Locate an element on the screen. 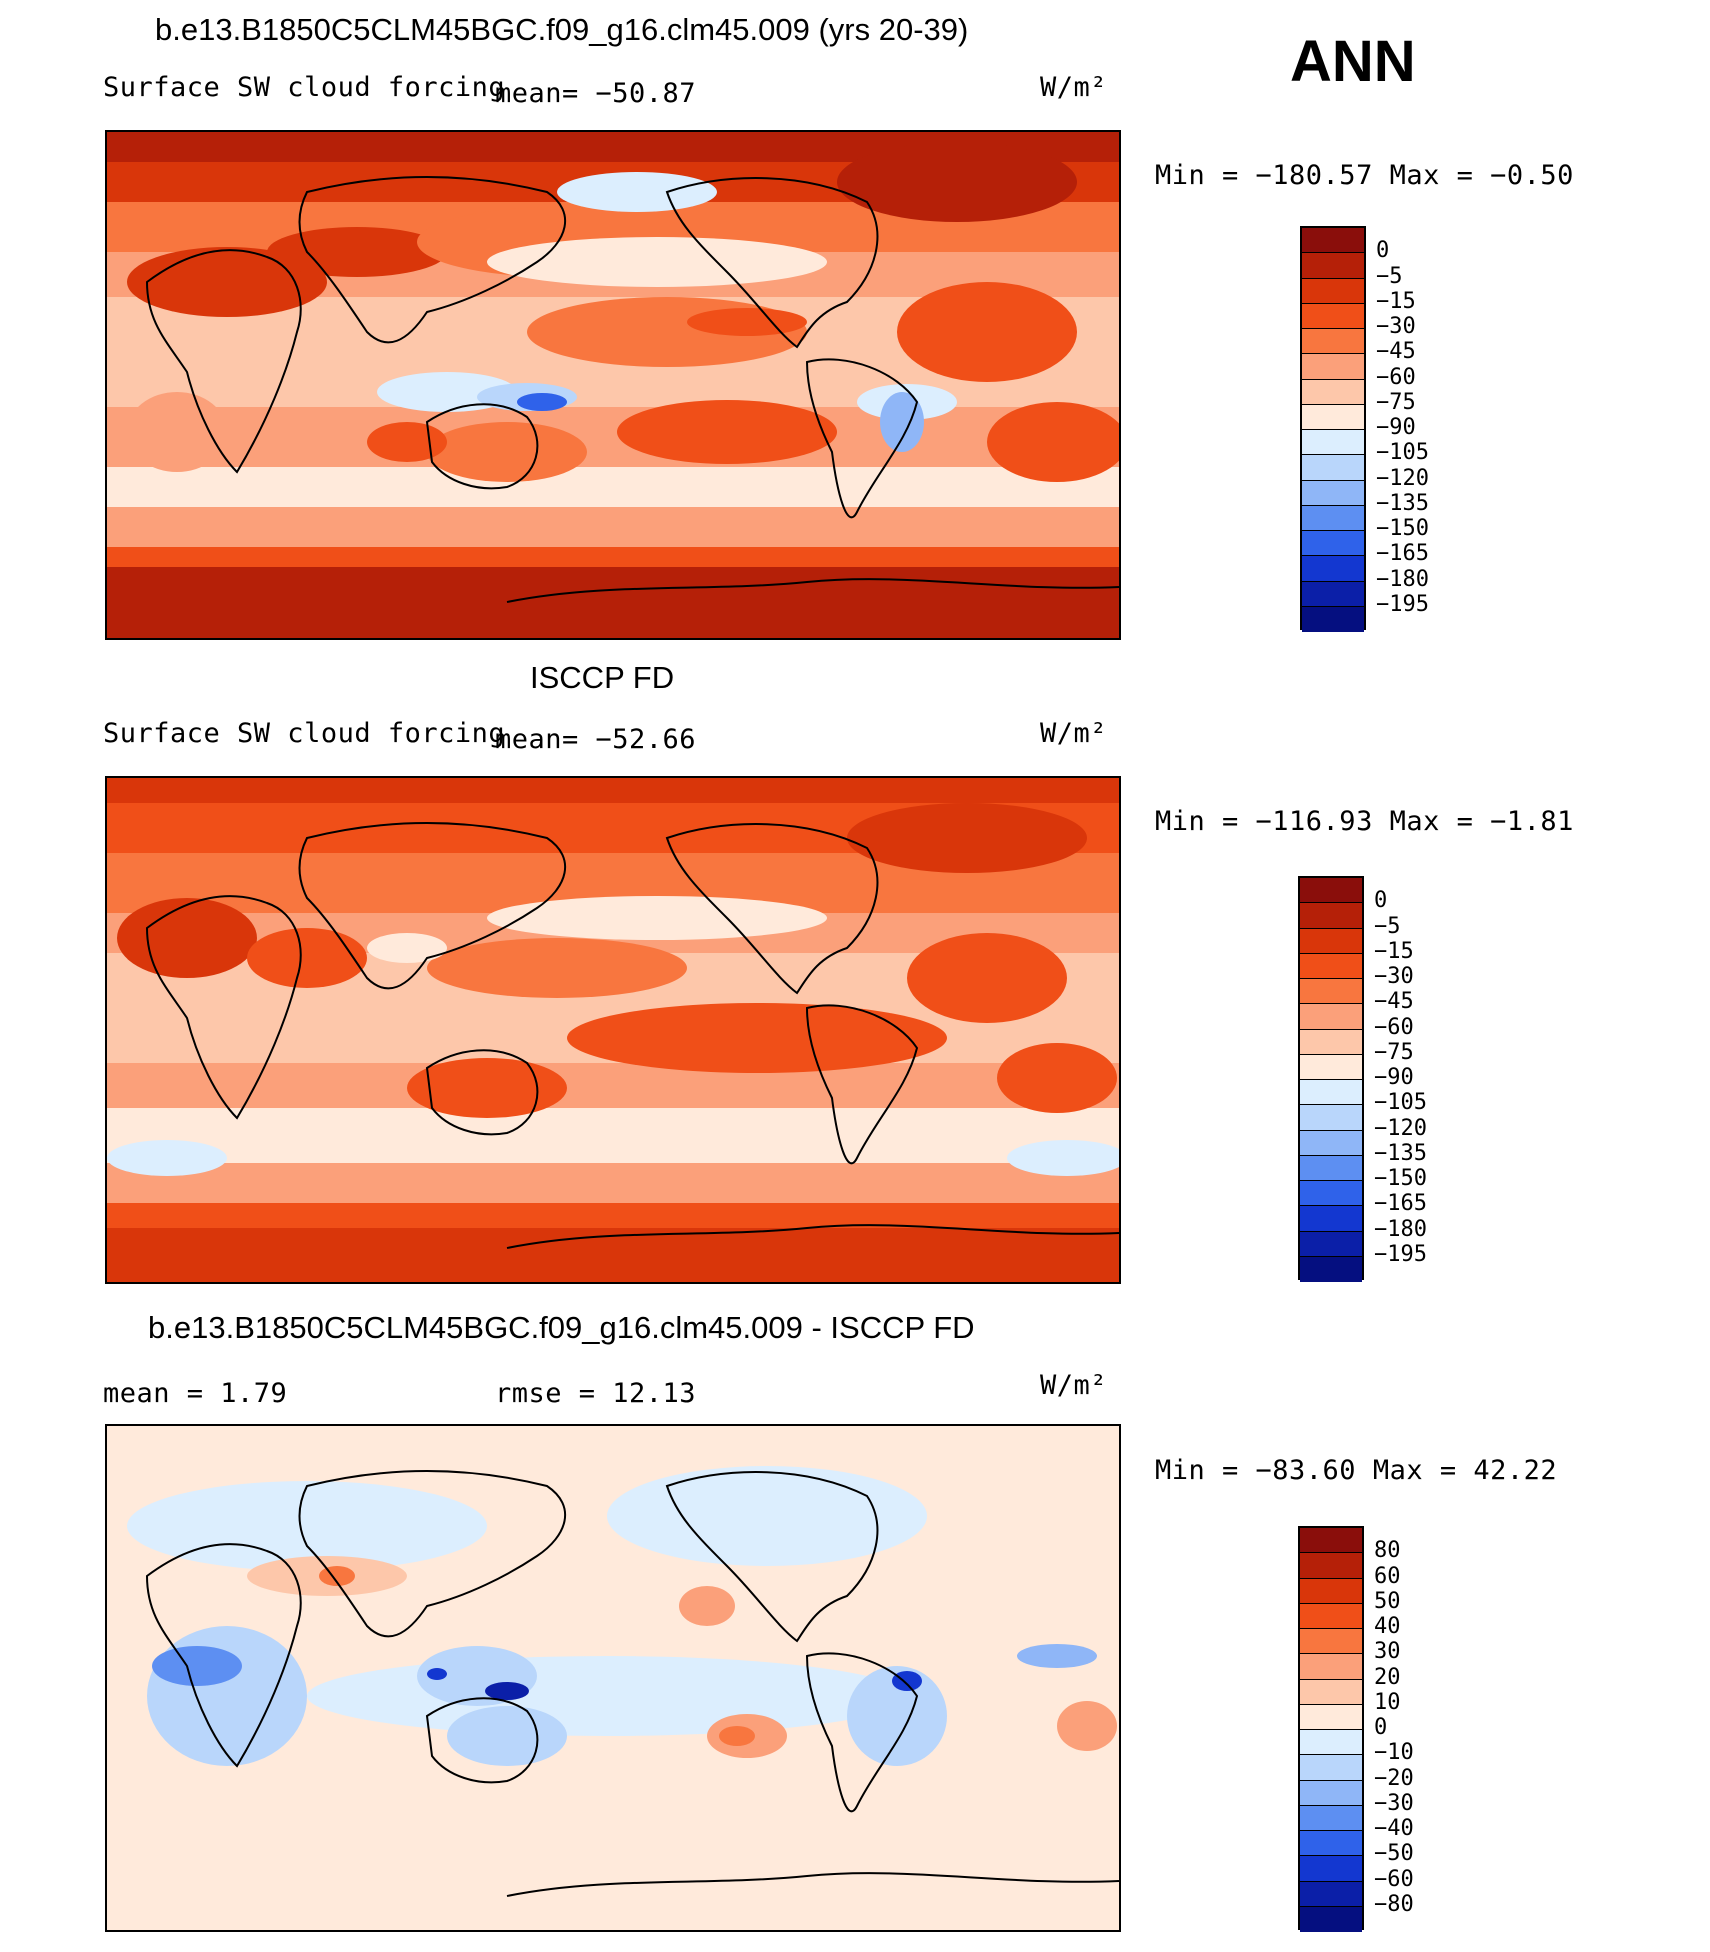 This screenshot has height=1952, width=1710. panel2-units: W/m² is located at coordinates (1074, 733).